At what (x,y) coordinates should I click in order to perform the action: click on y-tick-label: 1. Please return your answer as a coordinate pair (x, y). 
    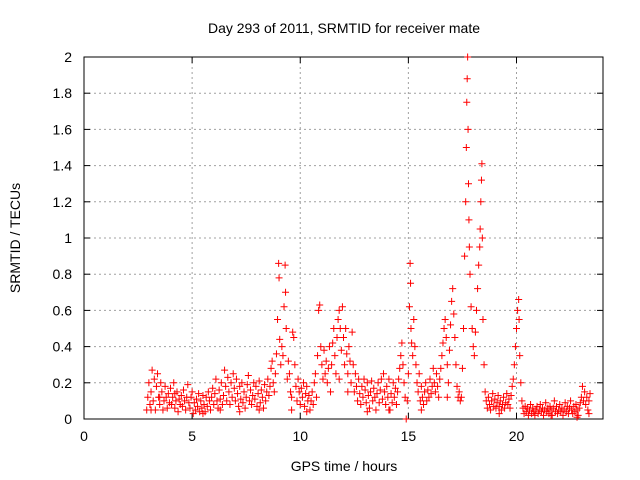
    Looking at the image, I should click on (68, 238).